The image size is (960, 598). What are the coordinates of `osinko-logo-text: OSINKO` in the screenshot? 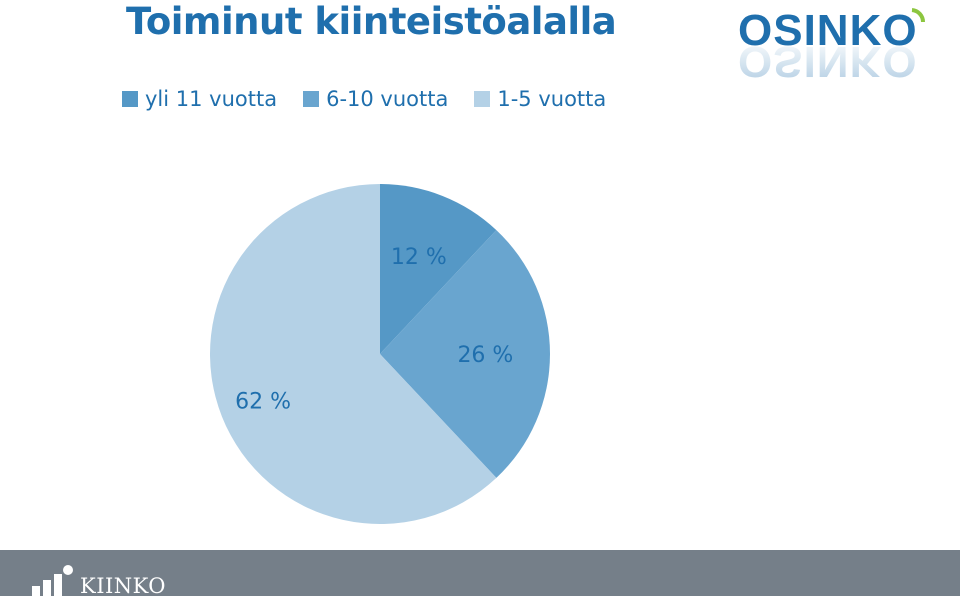 It's located at (828, 30).